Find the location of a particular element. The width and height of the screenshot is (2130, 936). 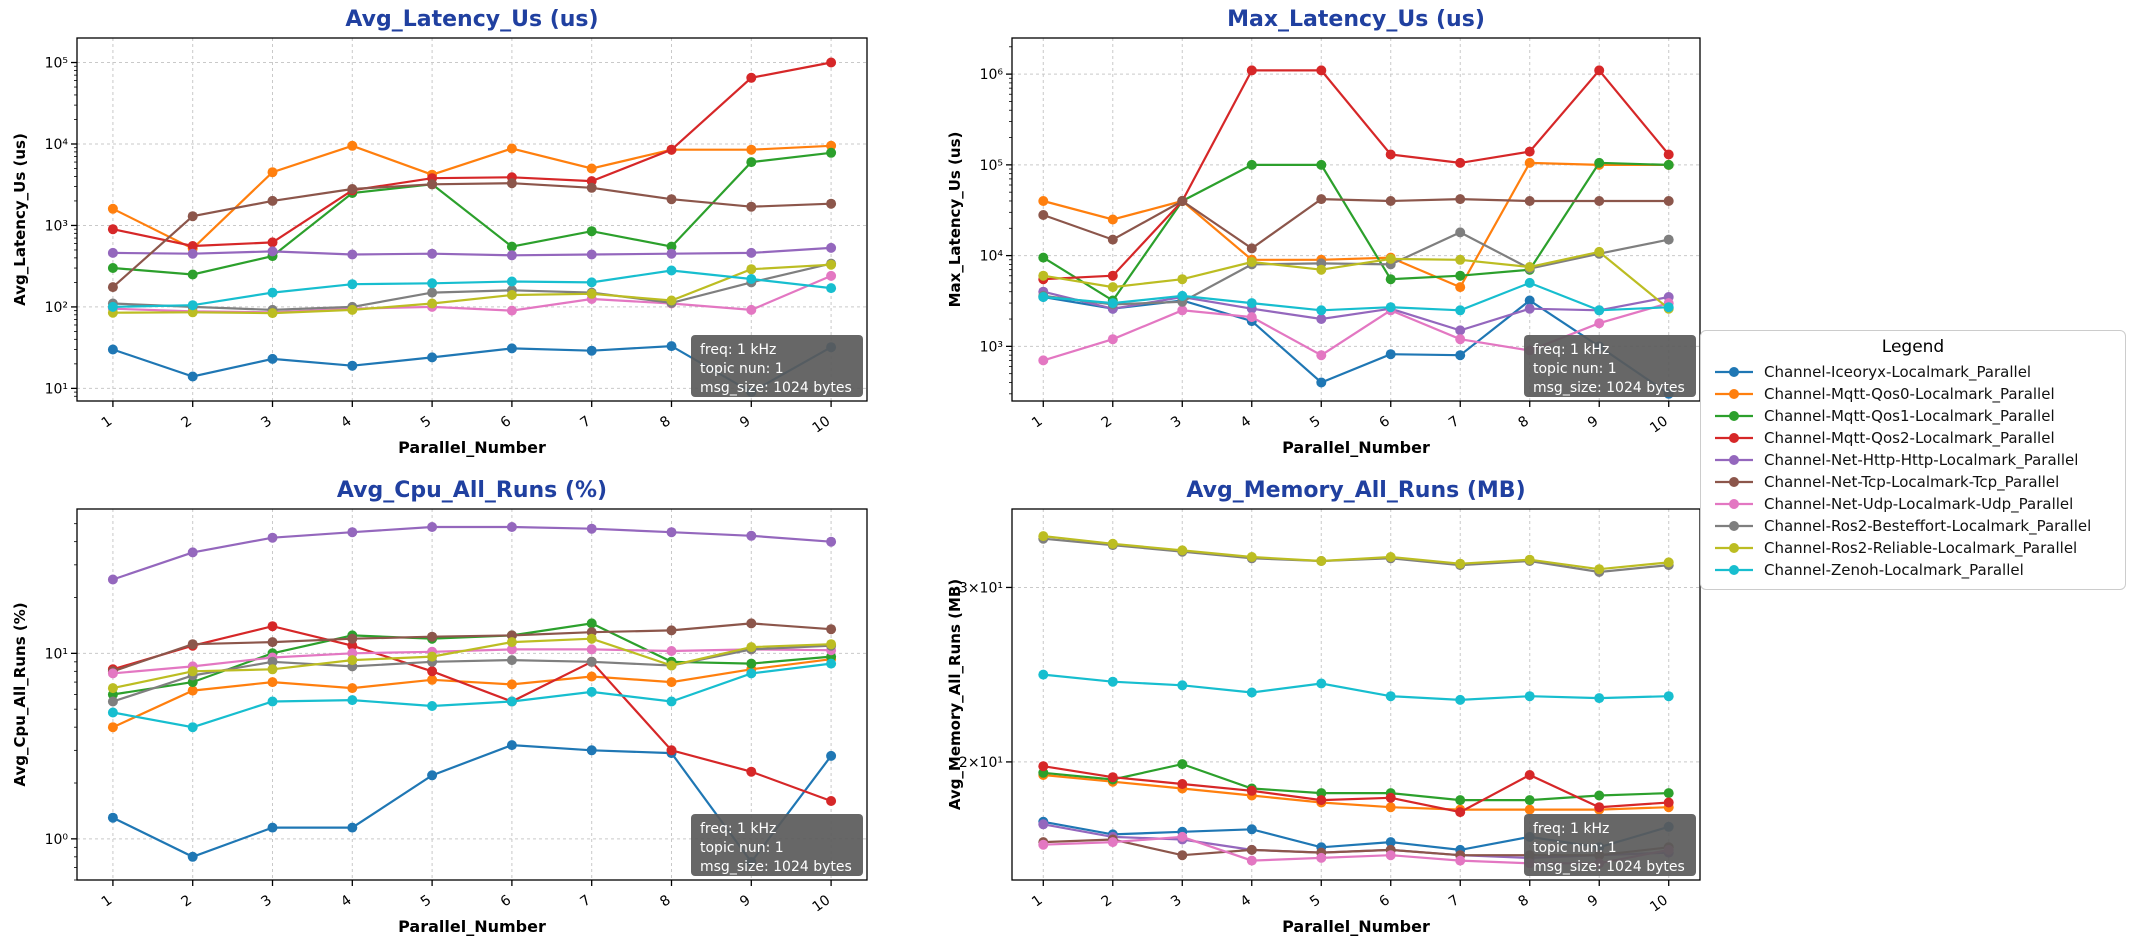

y-axis-label: Max_Latency_Us (us) is located at coordinates (955, 220).